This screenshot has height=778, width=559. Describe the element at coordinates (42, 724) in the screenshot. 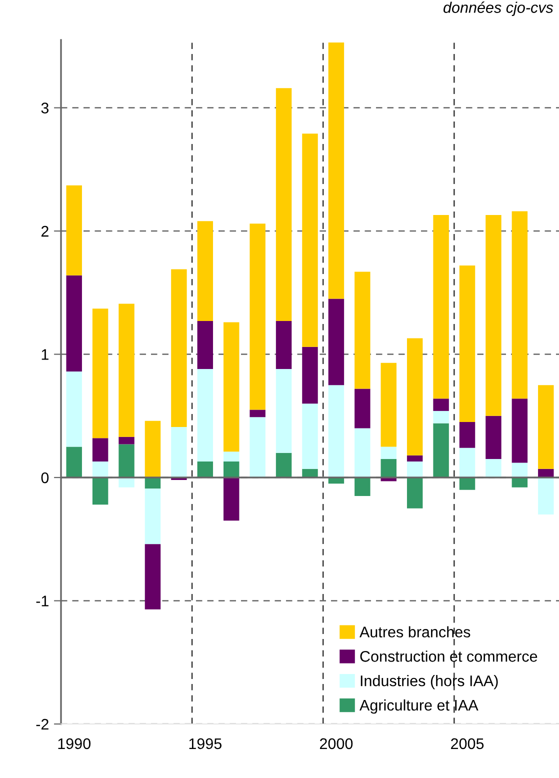

I see `y-tick-label: -2` at that location.